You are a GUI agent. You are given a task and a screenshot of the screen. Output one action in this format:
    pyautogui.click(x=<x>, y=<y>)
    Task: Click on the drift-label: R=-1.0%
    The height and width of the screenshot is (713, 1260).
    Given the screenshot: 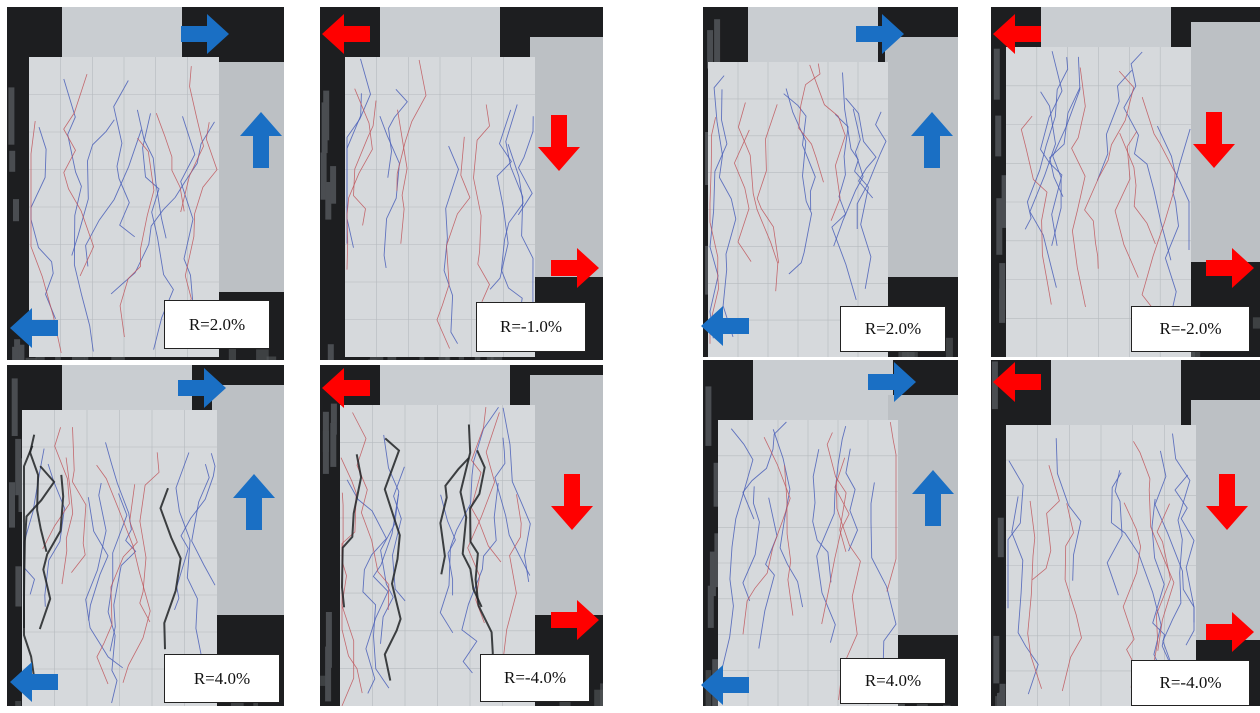 What is the action you would take?
    pyautogui.click(x=531, y=327)
    